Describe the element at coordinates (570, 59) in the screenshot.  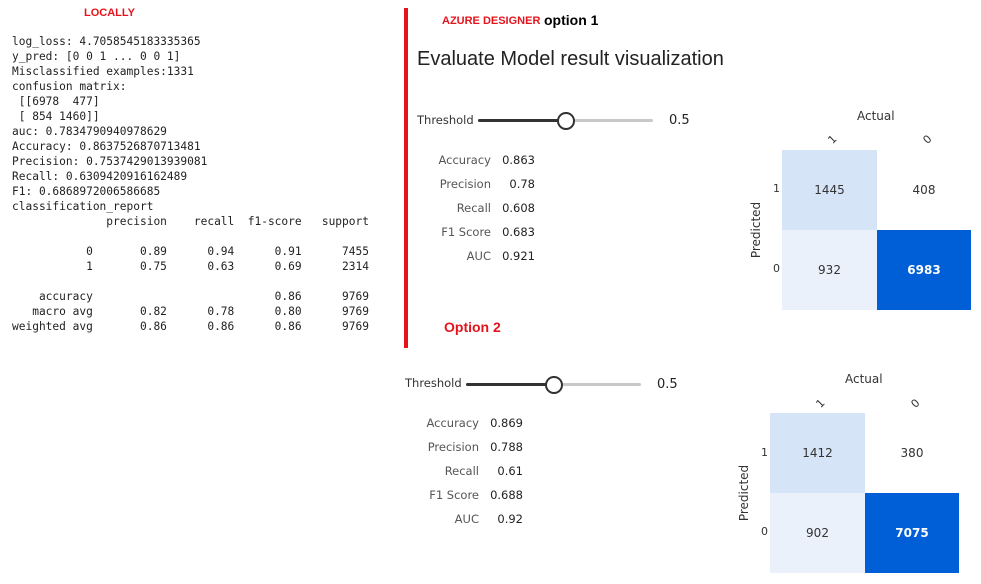
I see `page-title: Evaluate Model result visualization` at that location.